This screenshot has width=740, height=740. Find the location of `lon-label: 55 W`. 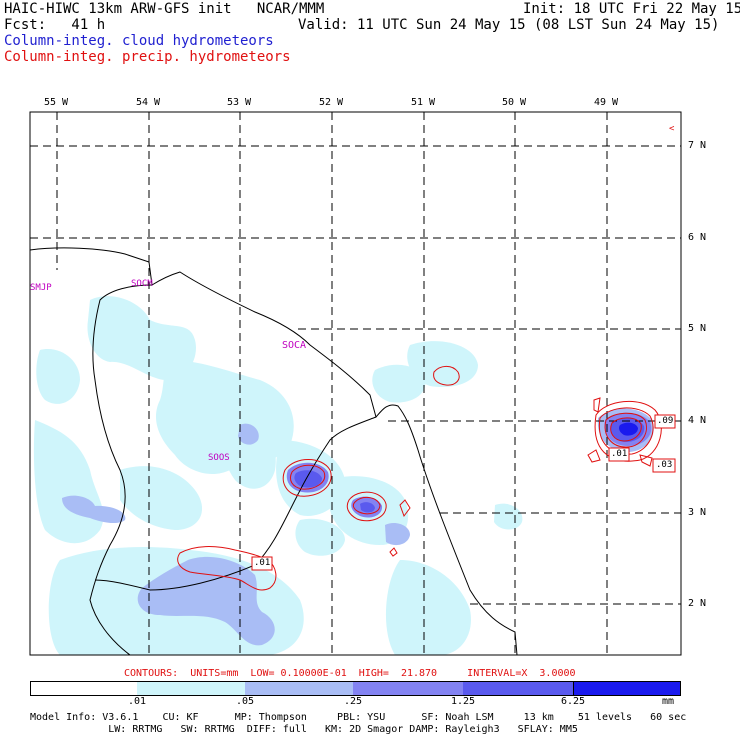

lon-label: 55 W is located at coordinates (56, 102).